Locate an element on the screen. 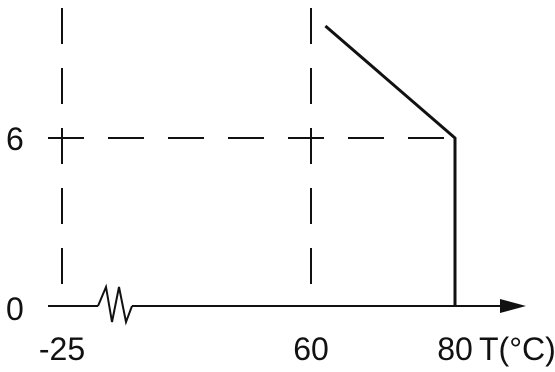  x-tick-label-60: 60 is located at coordinates (311, 349).